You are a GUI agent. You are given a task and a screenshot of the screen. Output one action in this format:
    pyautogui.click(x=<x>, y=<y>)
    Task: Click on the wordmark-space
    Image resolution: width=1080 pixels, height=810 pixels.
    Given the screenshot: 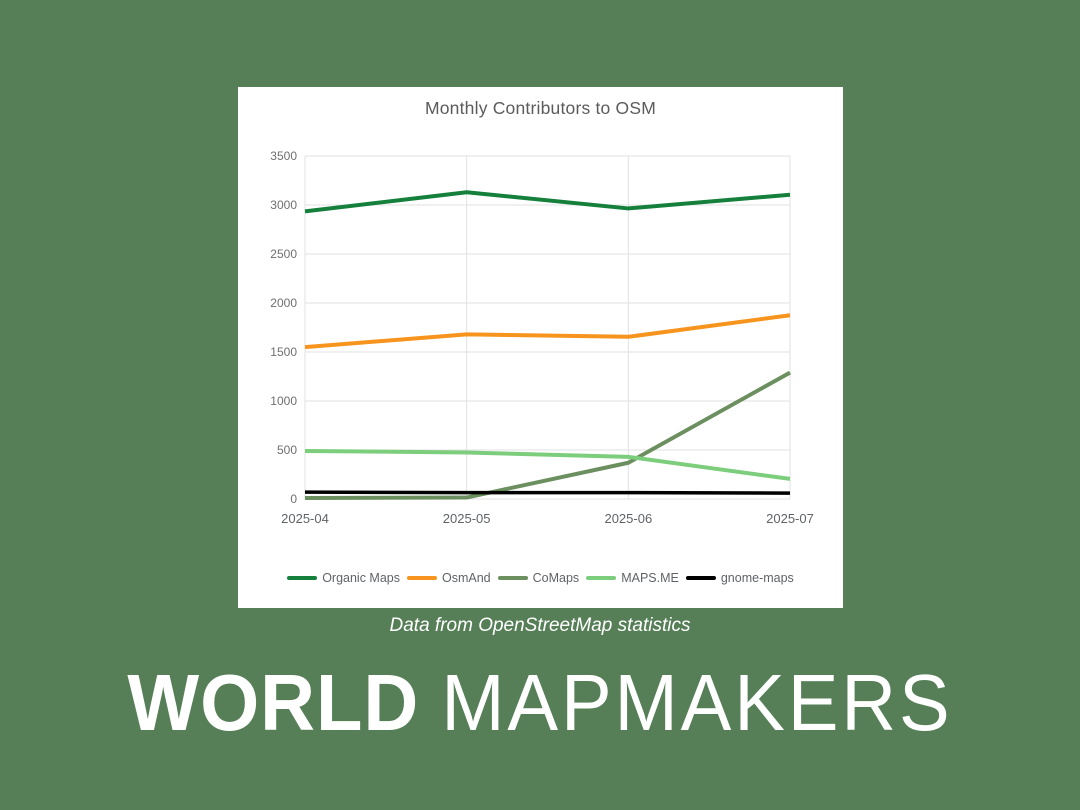 What is the action you would take?
    pyautogui.click(x=430, y=702)
    